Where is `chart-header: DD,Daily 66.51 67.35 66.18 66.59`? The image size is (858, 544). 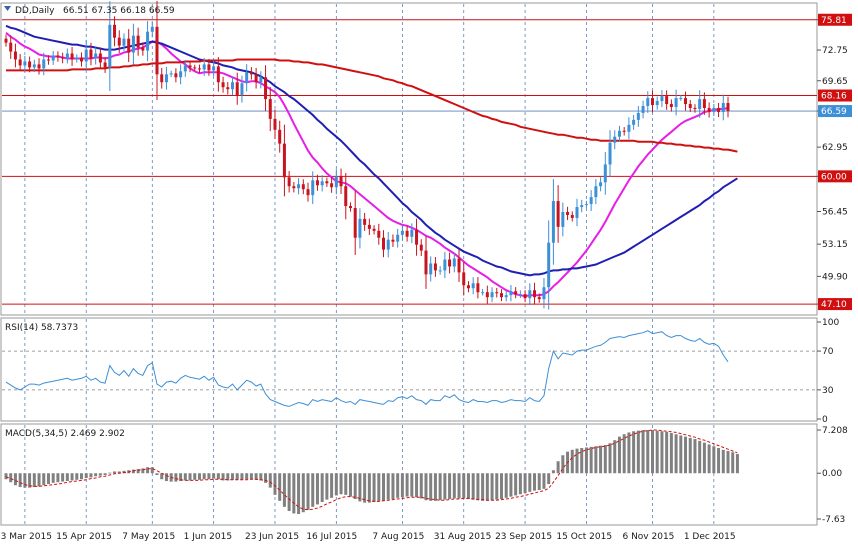 chart-header: DD,Daily 66.51 67.35 66.18 66.59 is located at coordinates (89, 11).